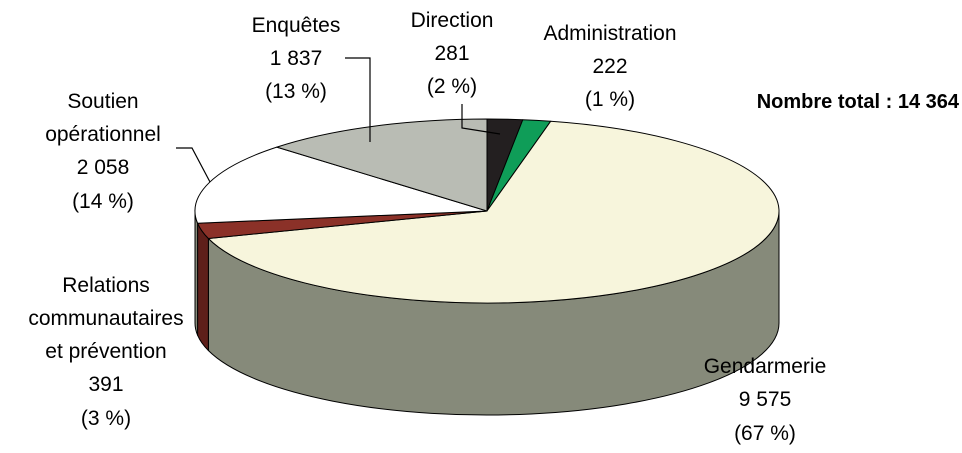 The image size is (962, 453). Describe the element at coordinates (765, 399) in the screenshot. I see `label-gendarmerie-value: 9 575` at that location.